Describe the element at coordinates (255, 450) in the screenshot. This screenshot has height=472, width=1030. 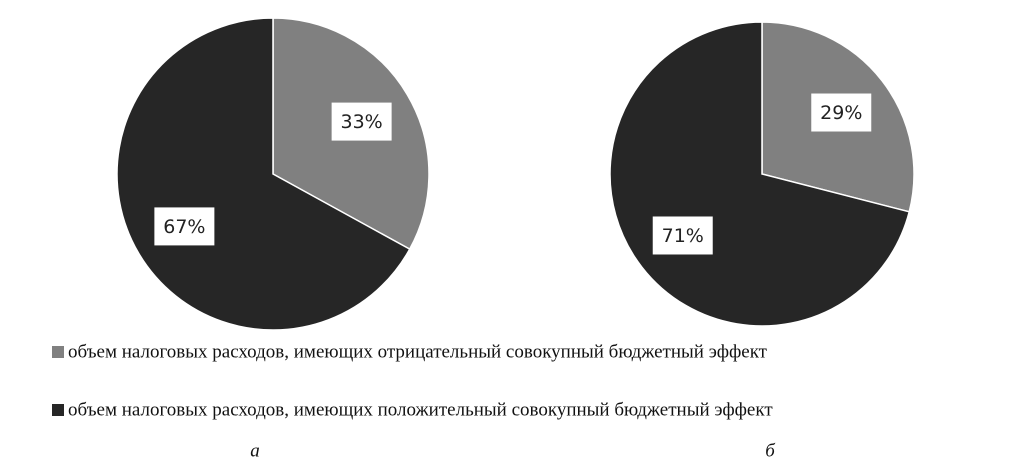
I see `caption: а` at that location.